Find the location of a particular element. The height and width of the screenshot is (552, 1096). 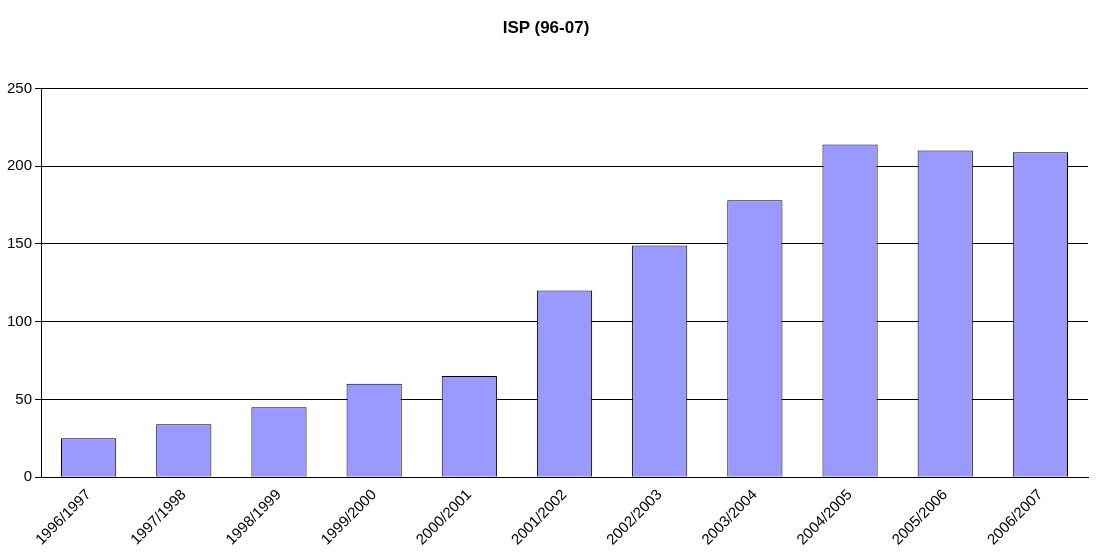

y-tick-label: 250 is located at coordinates (20, 87).